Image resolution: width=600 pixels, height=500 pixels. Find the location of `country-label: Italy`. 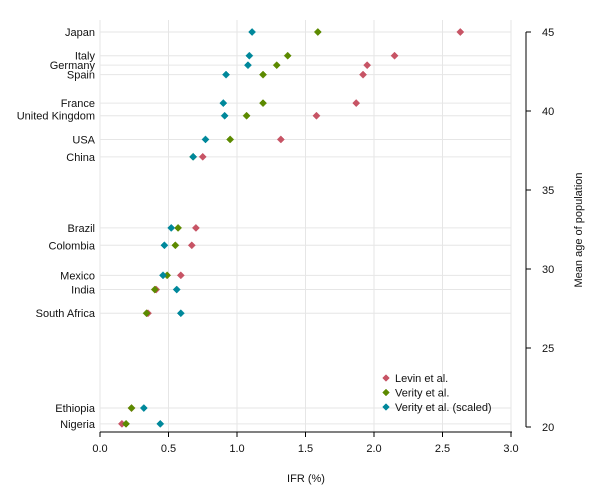

country-label: Italy is located at coordinates (85, 57).